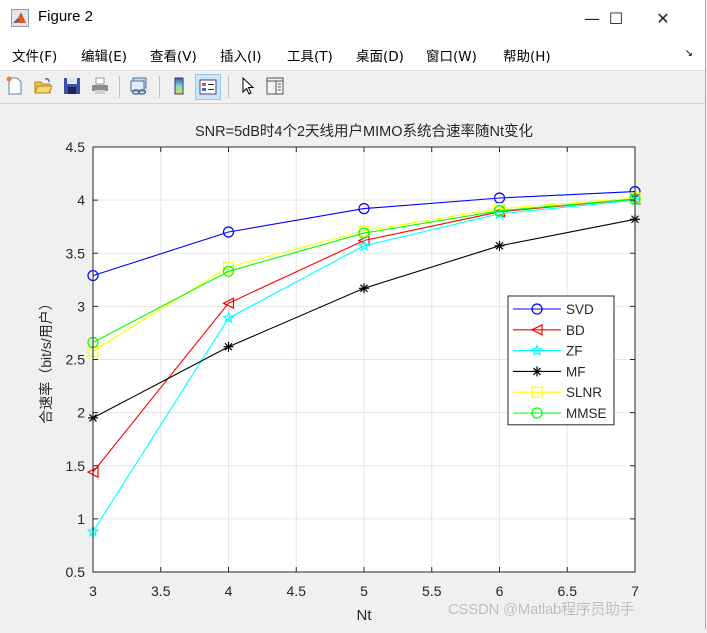 Image resolution: width=707 pixels, height=633 pixels. I want to click on pointer-button, so click(248, 86).